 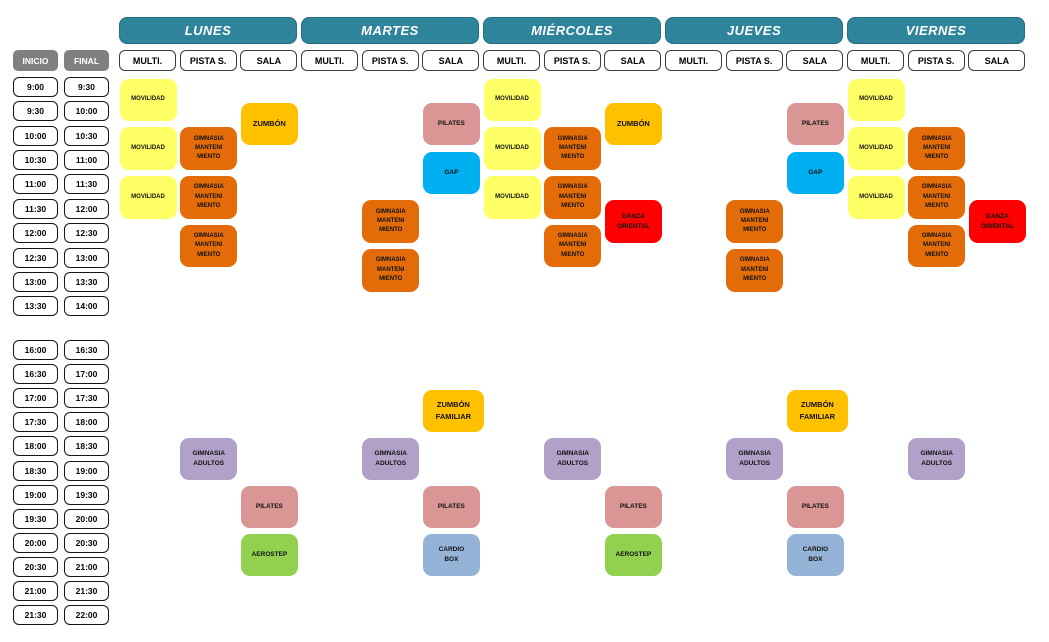 I want to click on time-cell-inicio: 17:00, so click(x=35, y=398).